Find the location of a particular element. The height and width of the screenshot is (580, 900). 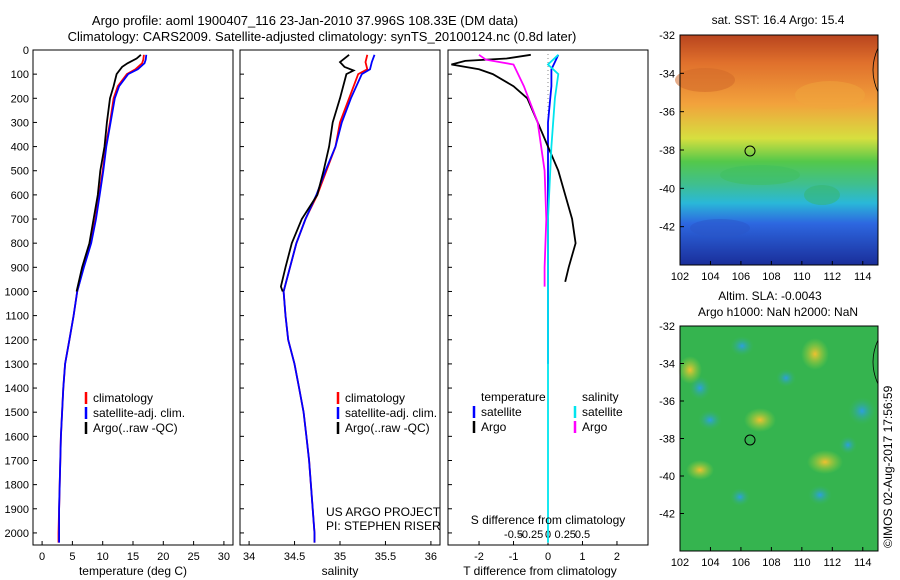

y-tick-label: 1100 is located at coordinates (17, 317).